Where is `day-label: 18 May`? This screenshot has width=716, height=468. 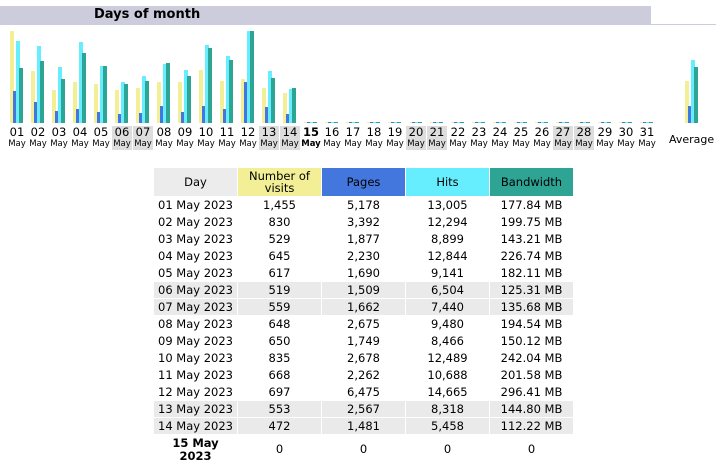 day-label: 18 May is located at coordinates (374, 138).